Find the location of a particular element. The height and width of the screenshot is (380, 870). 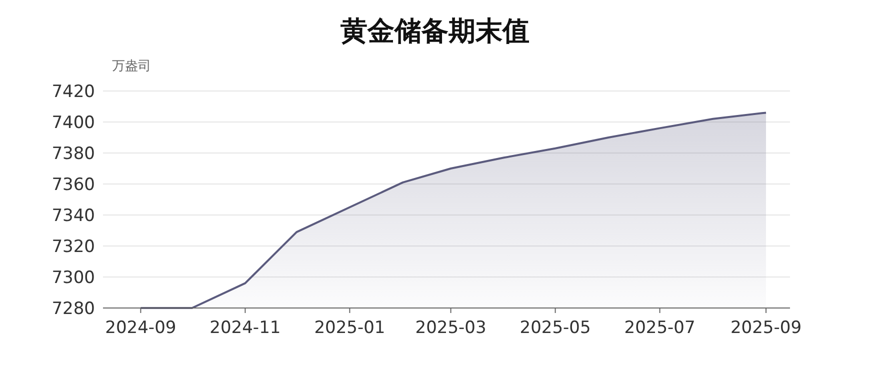

y-tick-label: 7300 is located at coordinates (73, 278).